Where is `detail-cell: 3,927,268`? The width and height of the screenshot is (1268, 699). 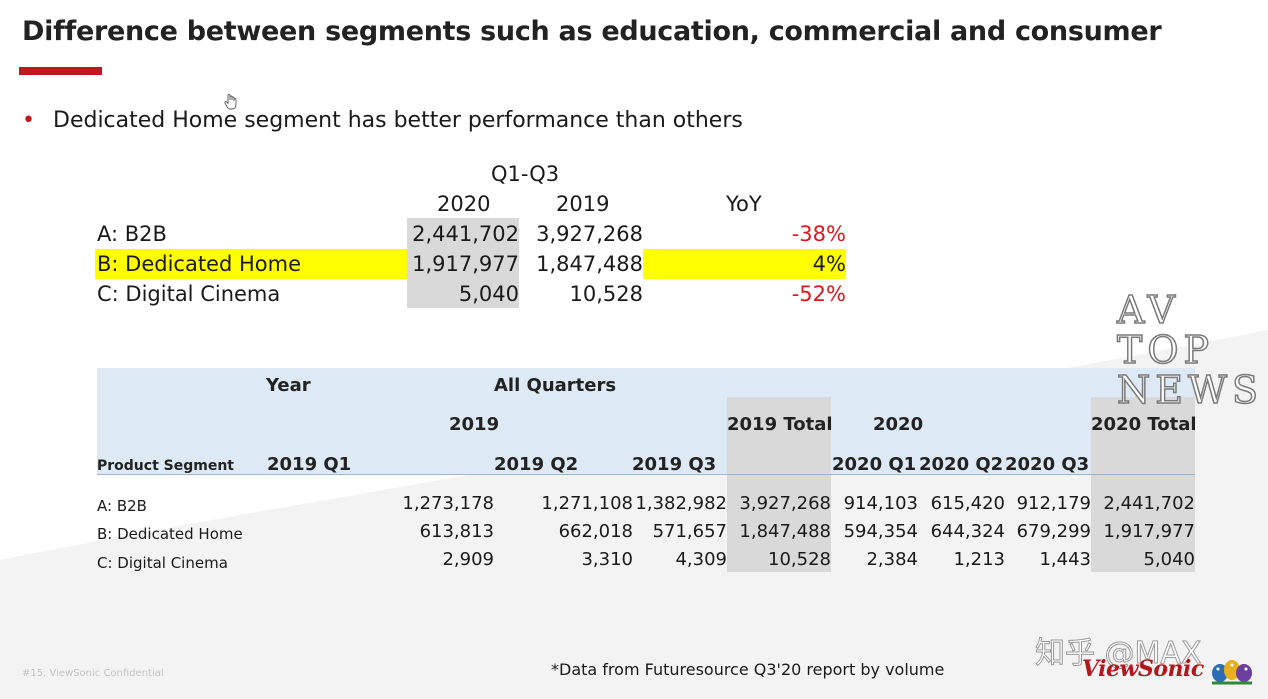 detail-cell: 3,927,268 is located at coordinates (785, 503).